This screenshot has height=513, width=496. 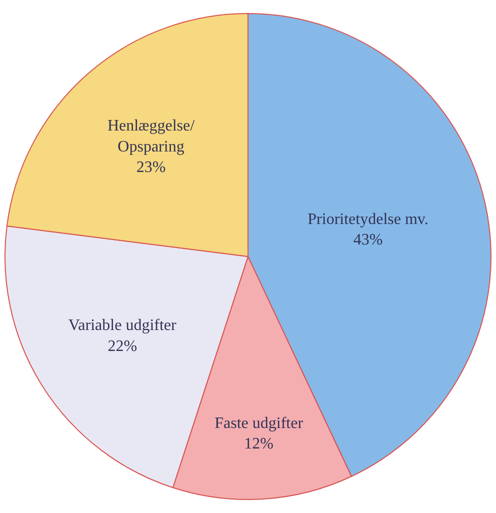 I want to click on data-label: 23%, so click(x=151, y=167).